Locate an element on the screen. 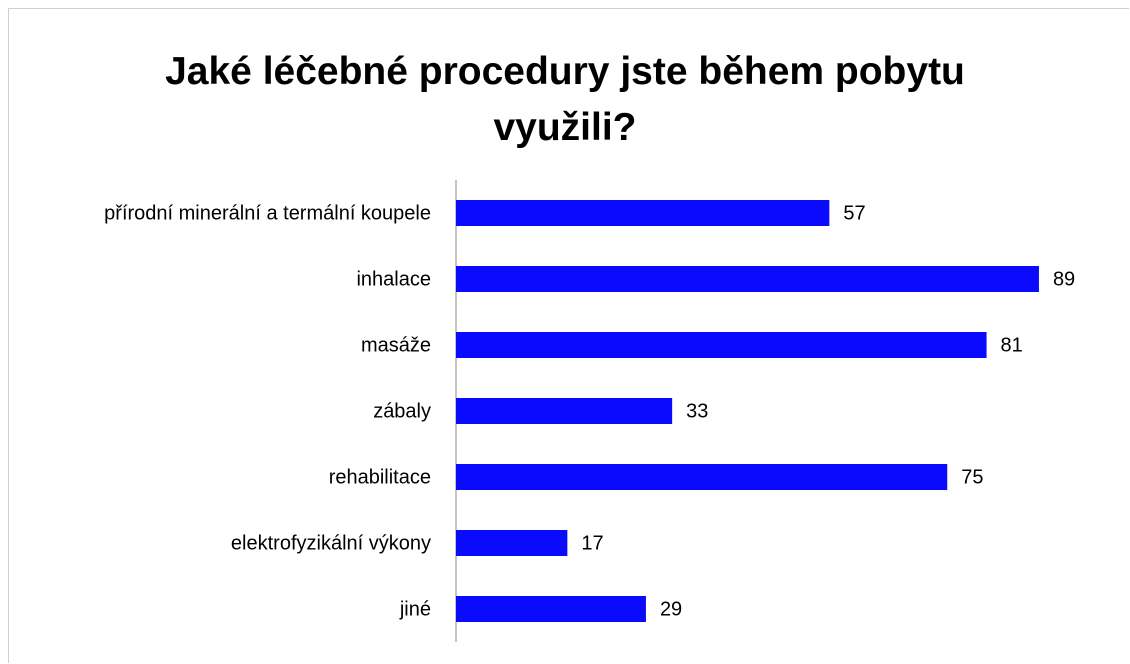 This screenshot has height=664, width=1130. data-label: 17 is located at coordinates (592, 543).